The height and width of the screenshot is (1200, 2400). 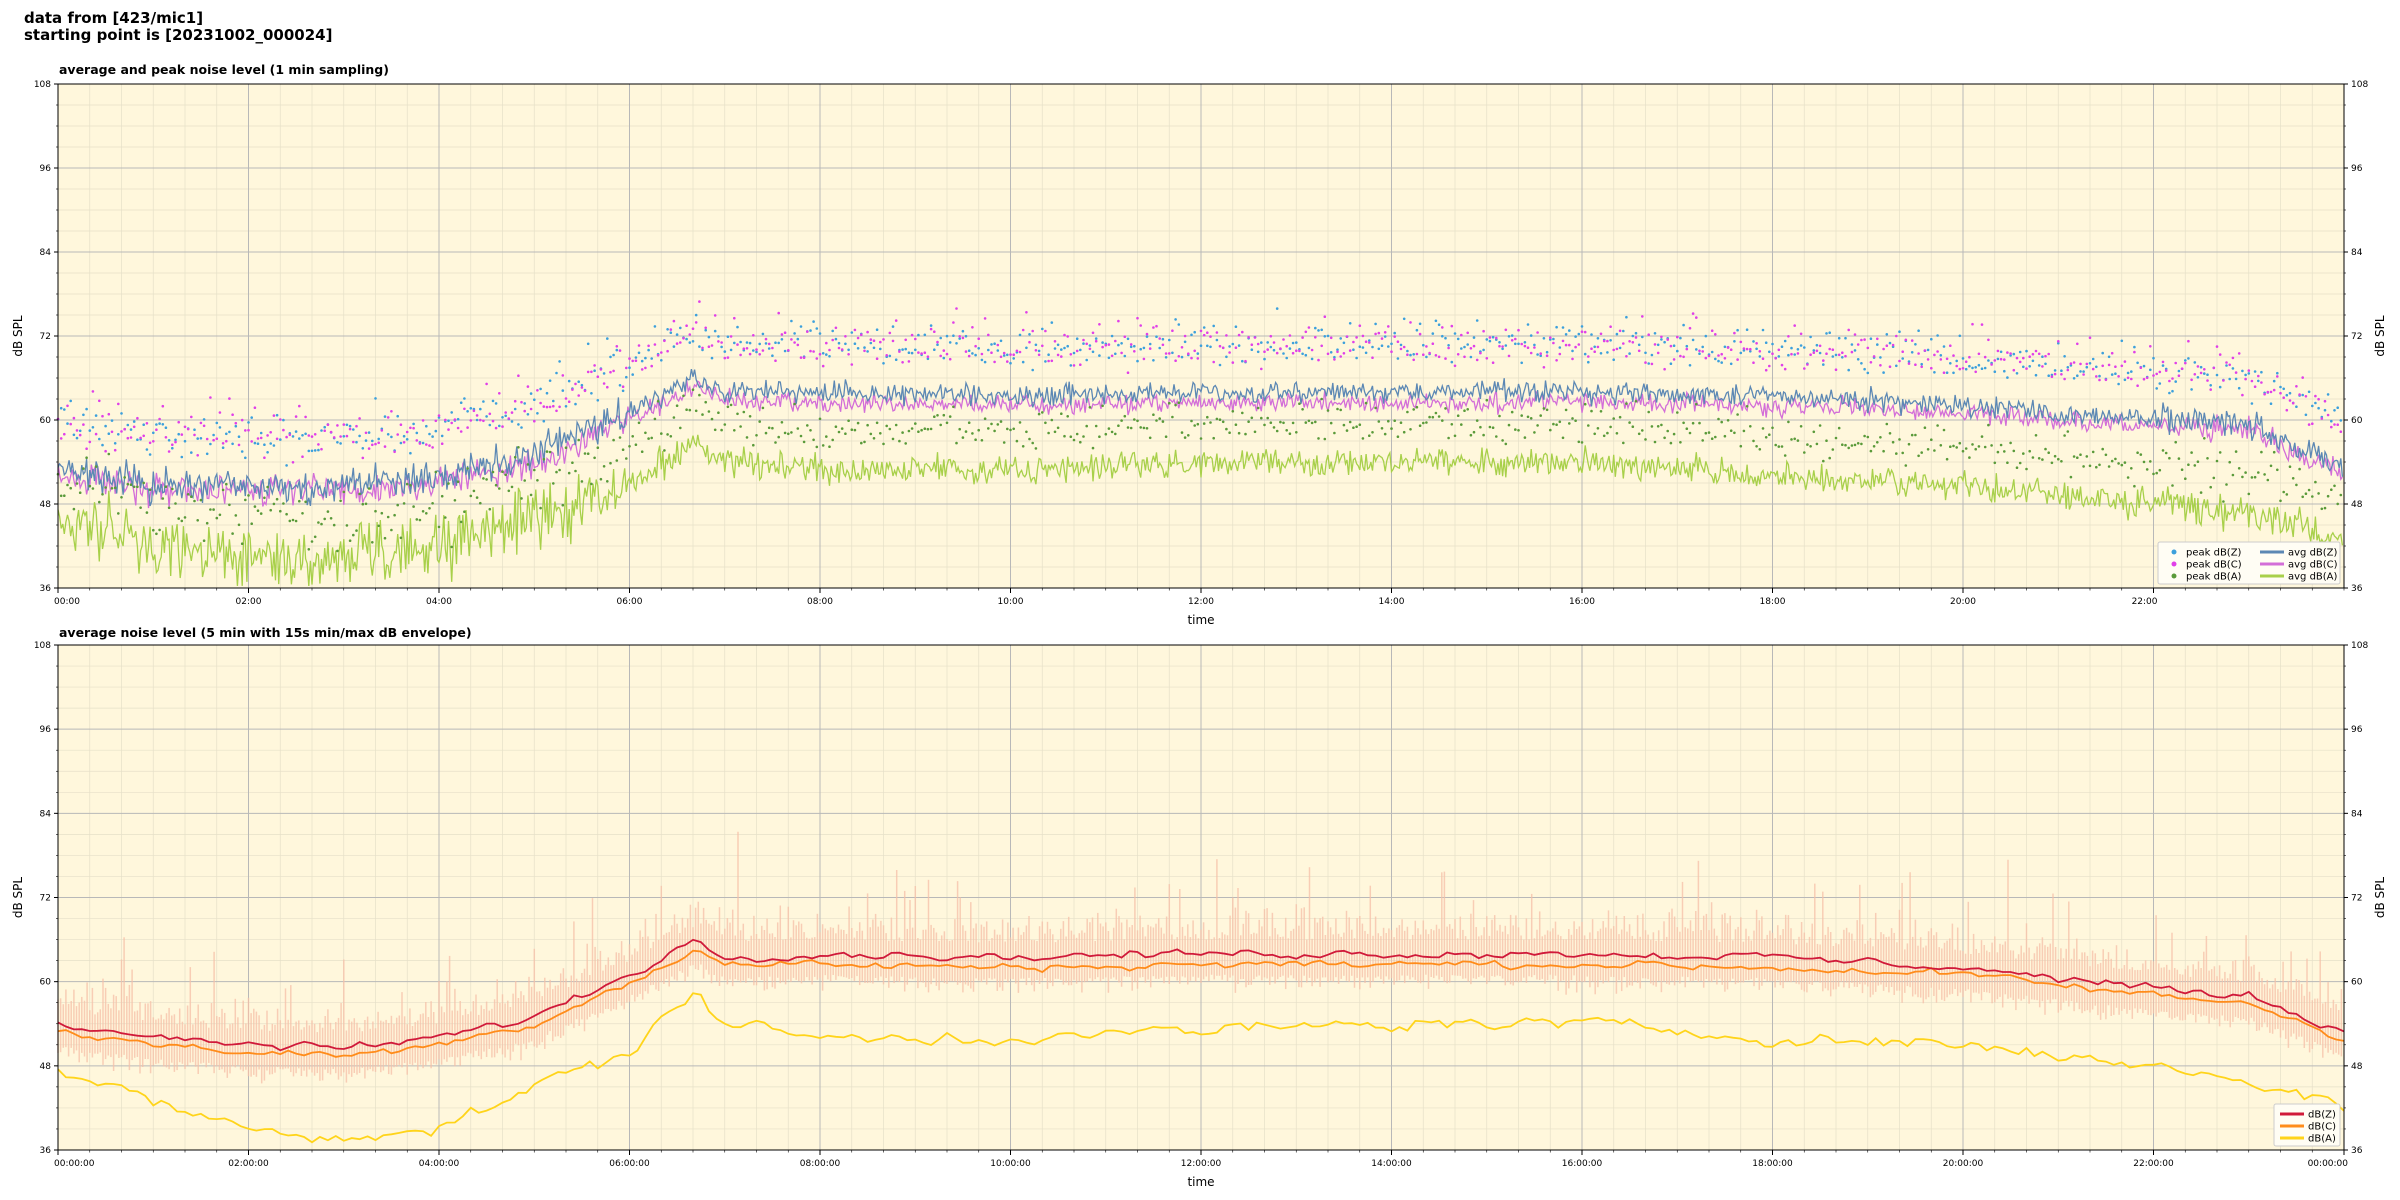 What do you see at coordinates (2357, 589) in the screenshot?
I see `y-tick-label-right: 36` at bounding box center [2357, 589].